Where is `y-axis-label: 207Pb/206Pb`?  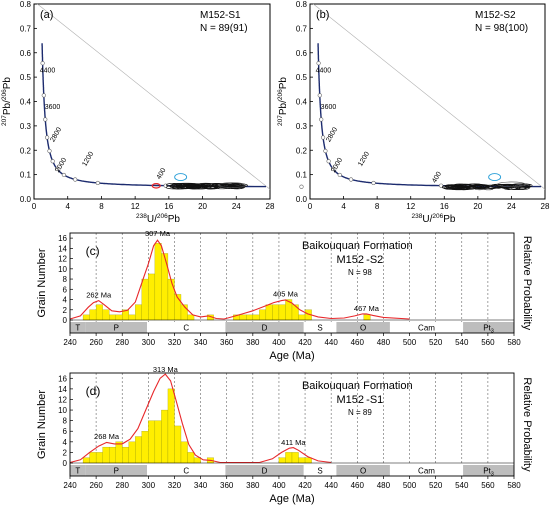 y-axis-label: 207Pb/206Pb is located at coordinates (283, 101).